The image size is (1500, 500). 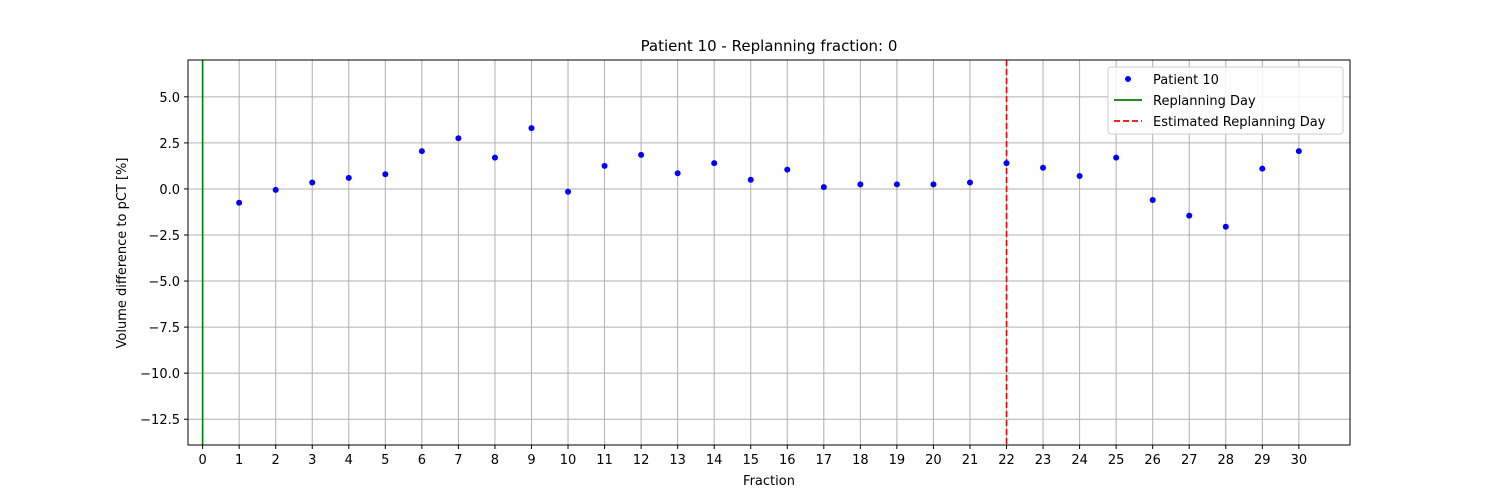 I want to click on x-tick-label: 9, so click(x=531, y=460).